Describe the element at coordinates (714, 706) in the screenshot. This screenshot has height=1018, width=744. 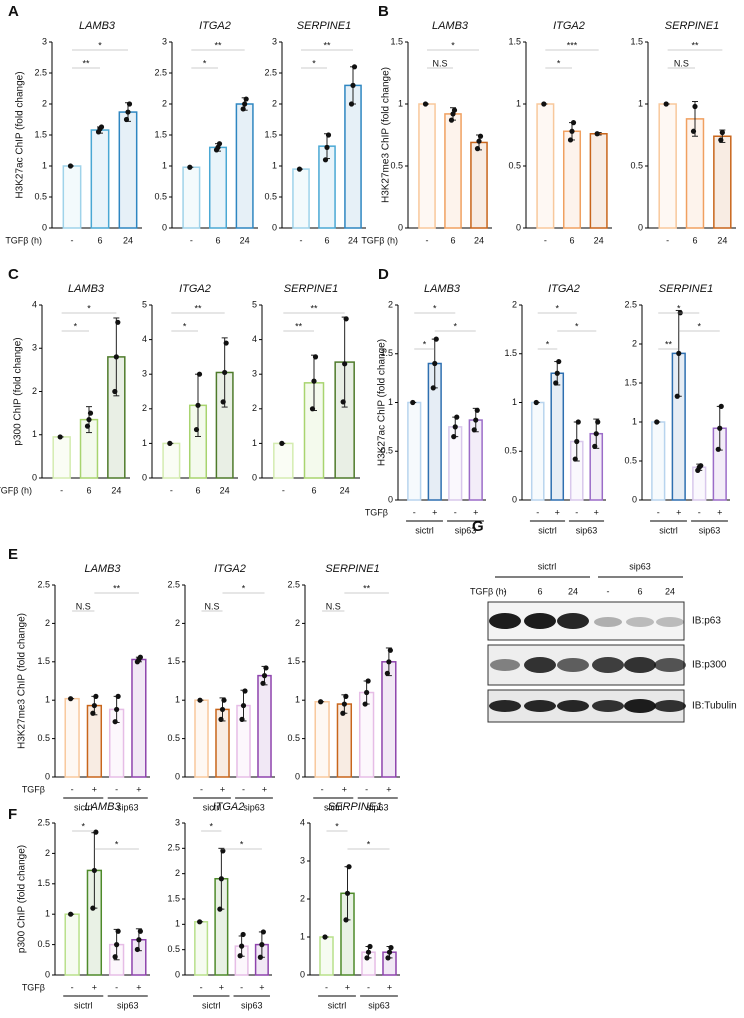
I see `probe-label: IB:Tubulin` at that location.